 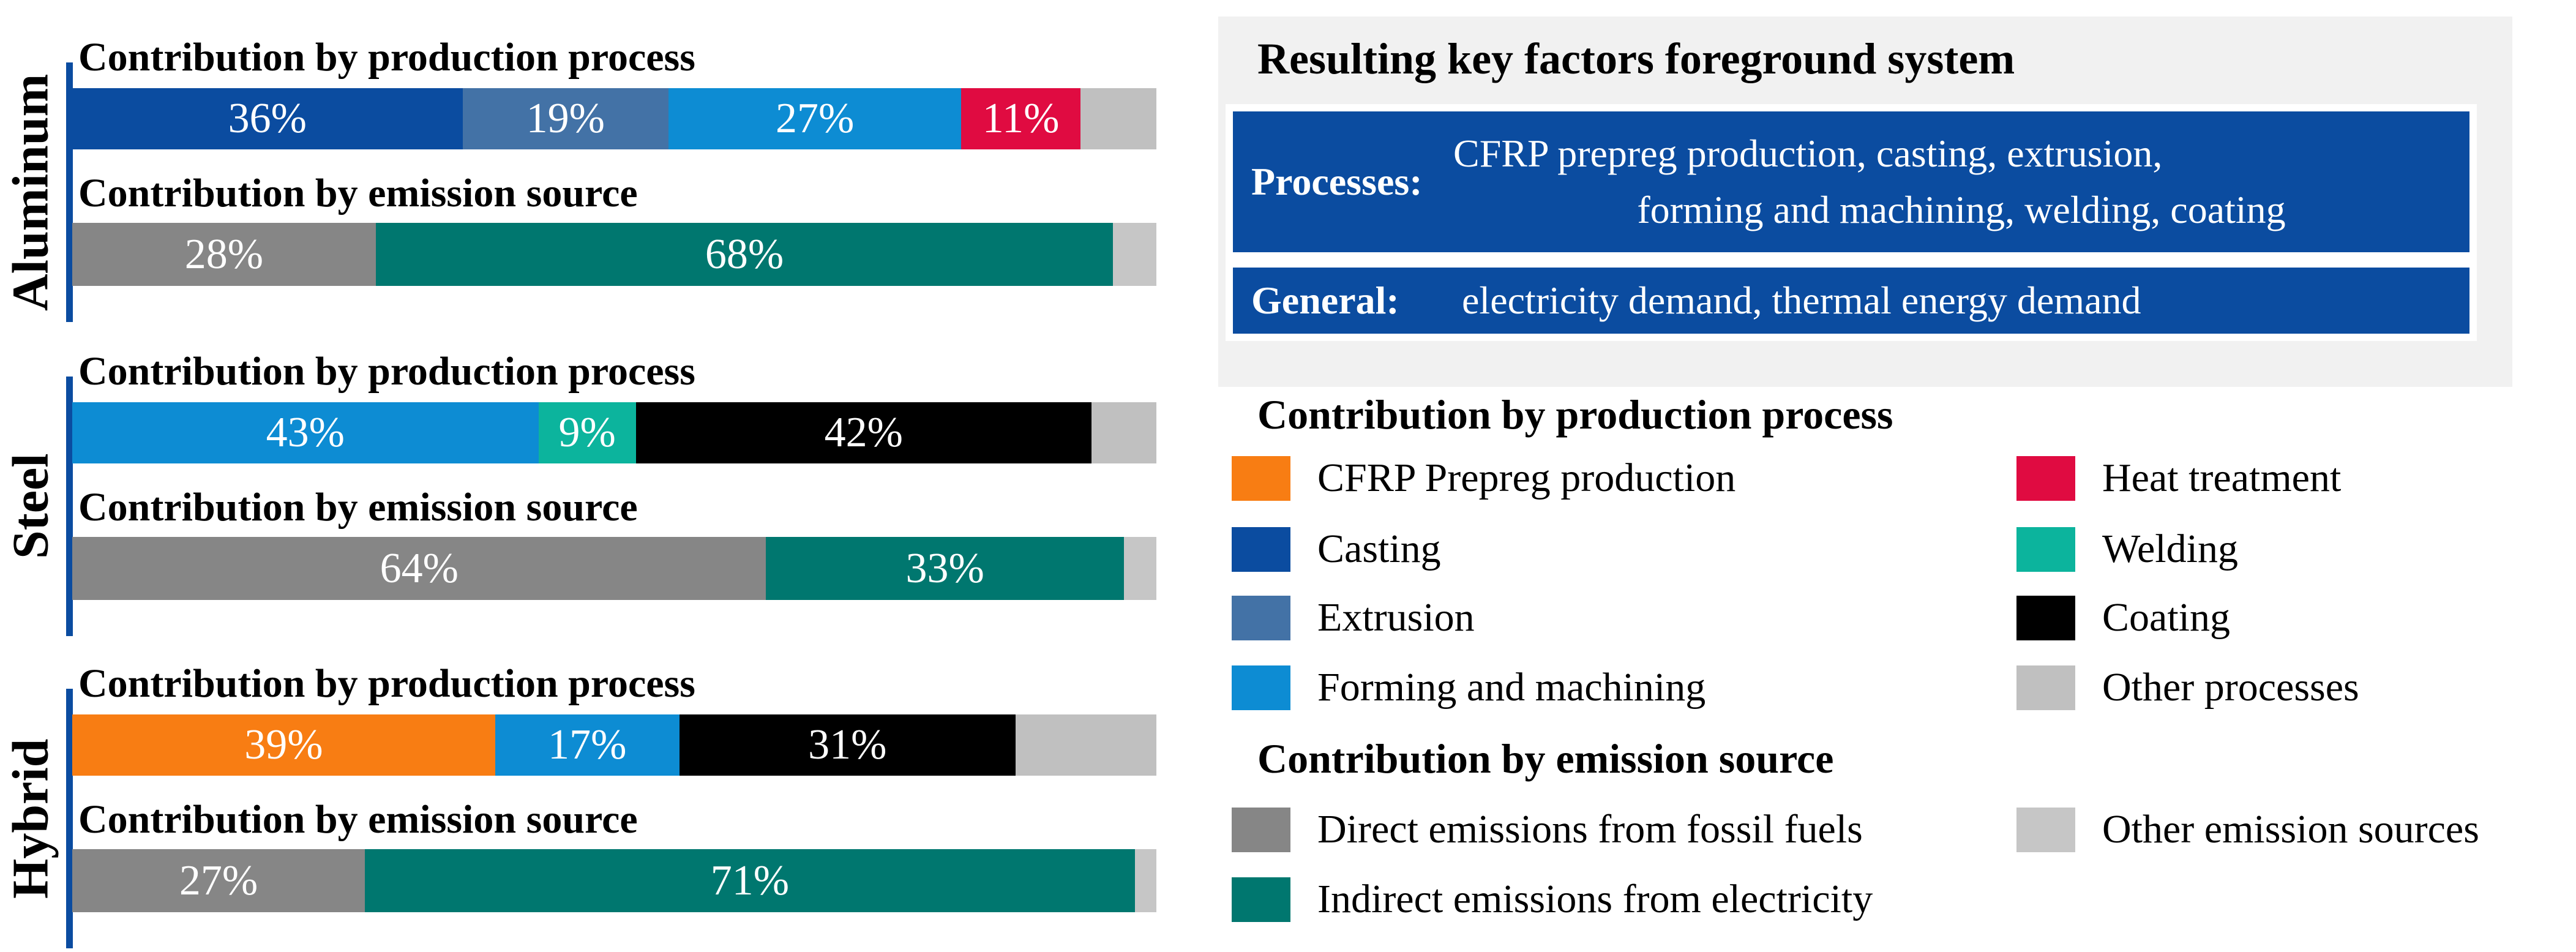 I want to click on bar-segment-forming: 27%, so click(x=815, y=118).